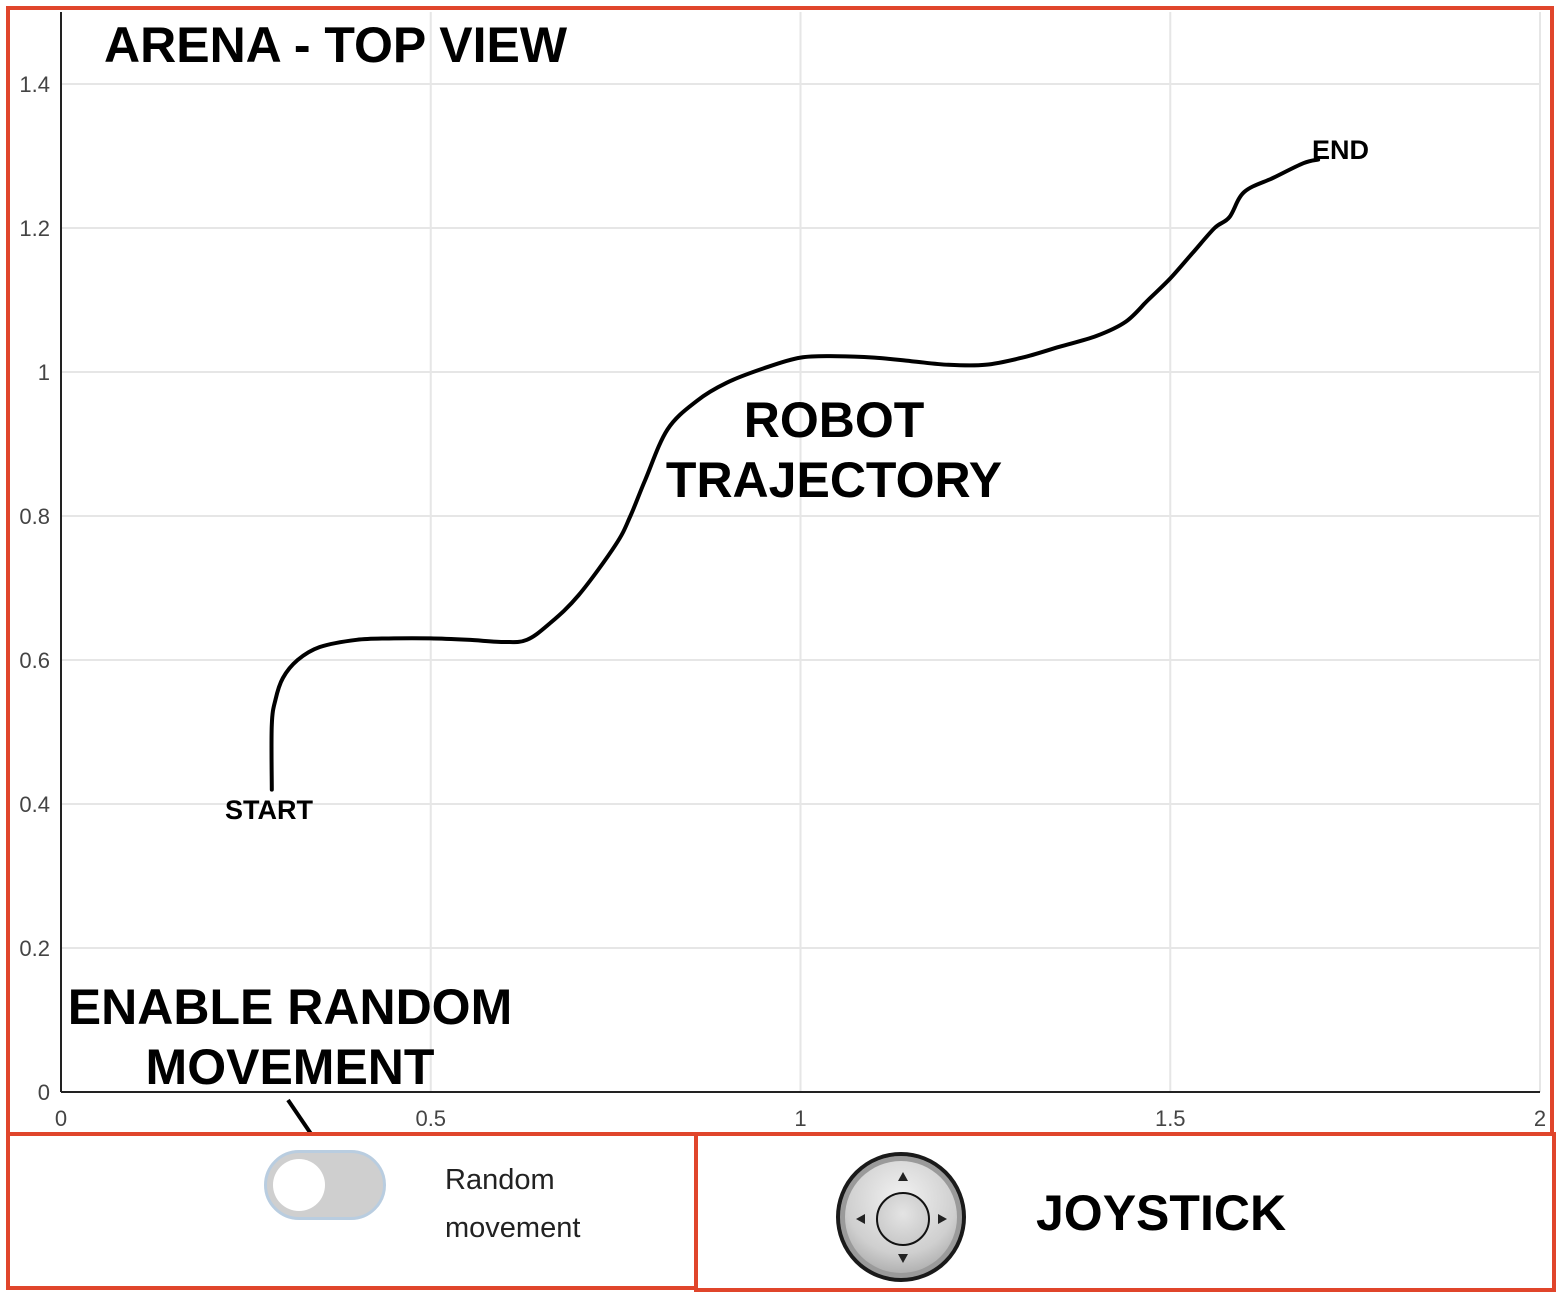  What do you see at coordinates (1170, 1118) in the screenshot?
I see `x-tick-label: 1.5` at bounding box center [1170, 1118].